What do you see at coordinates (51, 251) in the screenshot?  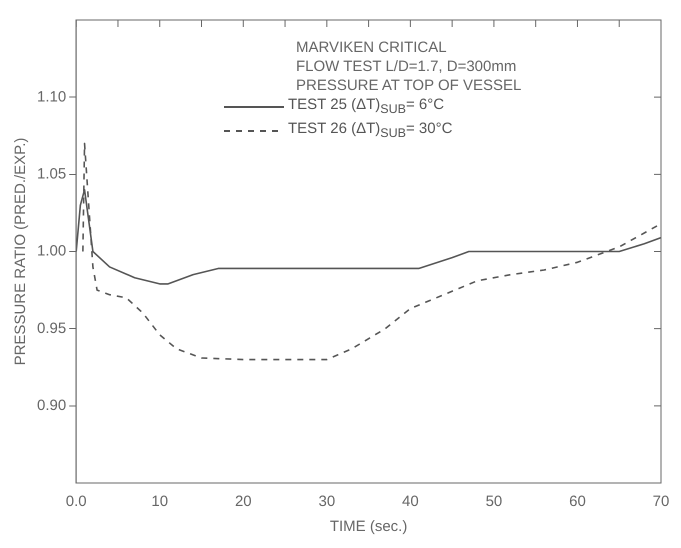 I see `y-tick-label: 1.00` at bounding box center [51, 251].